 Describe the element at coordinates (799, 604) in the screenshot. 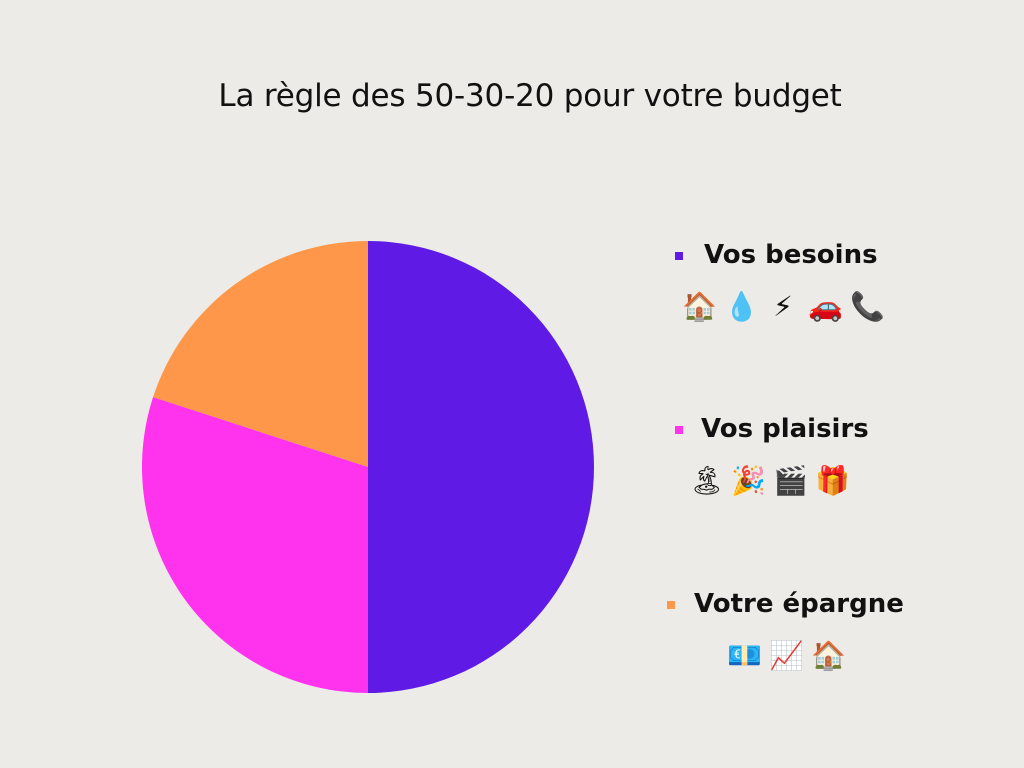

I see `legend-label-epargne: Votre épargne` at that location.